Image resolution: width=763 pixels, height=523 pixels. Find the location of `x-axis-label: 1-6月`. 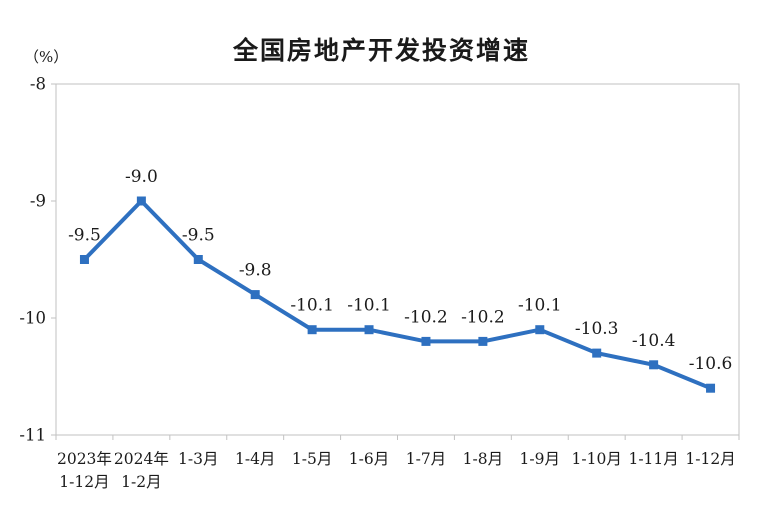

x-axis-label: 1-6月 is located at coordinates (369, 459).